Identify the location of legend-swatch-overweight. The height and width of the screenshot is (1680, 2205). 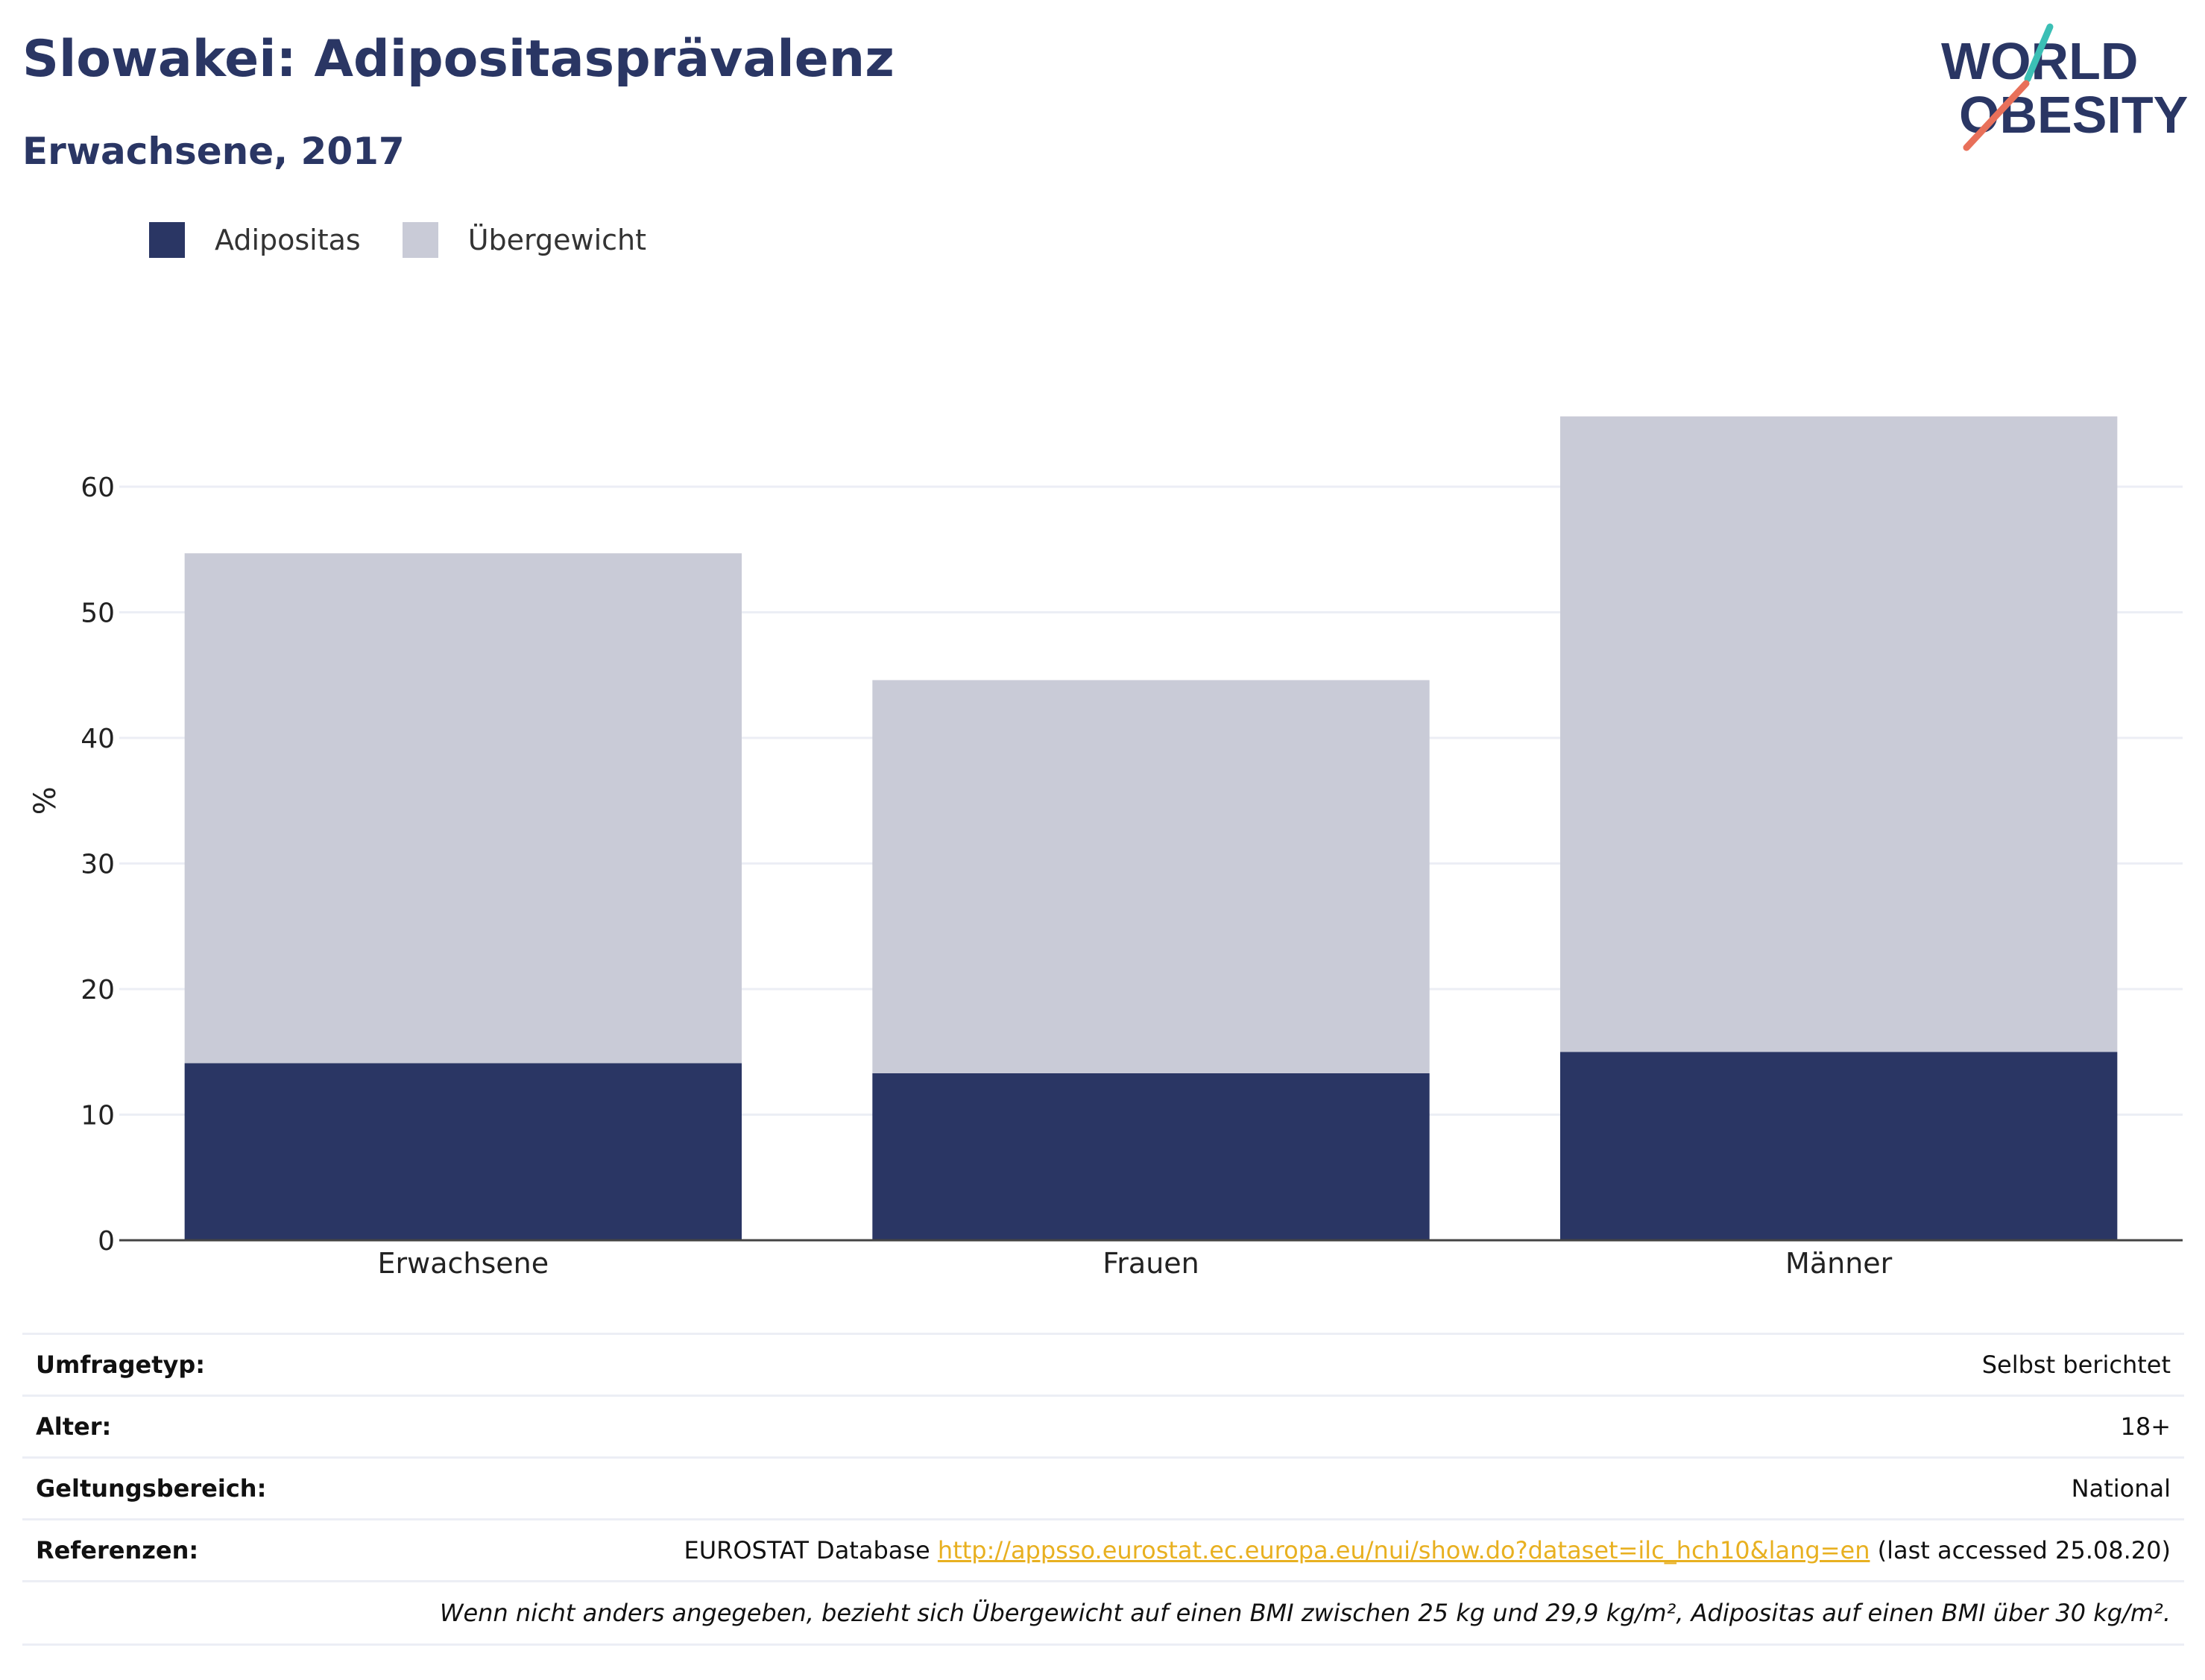
(420, 240).